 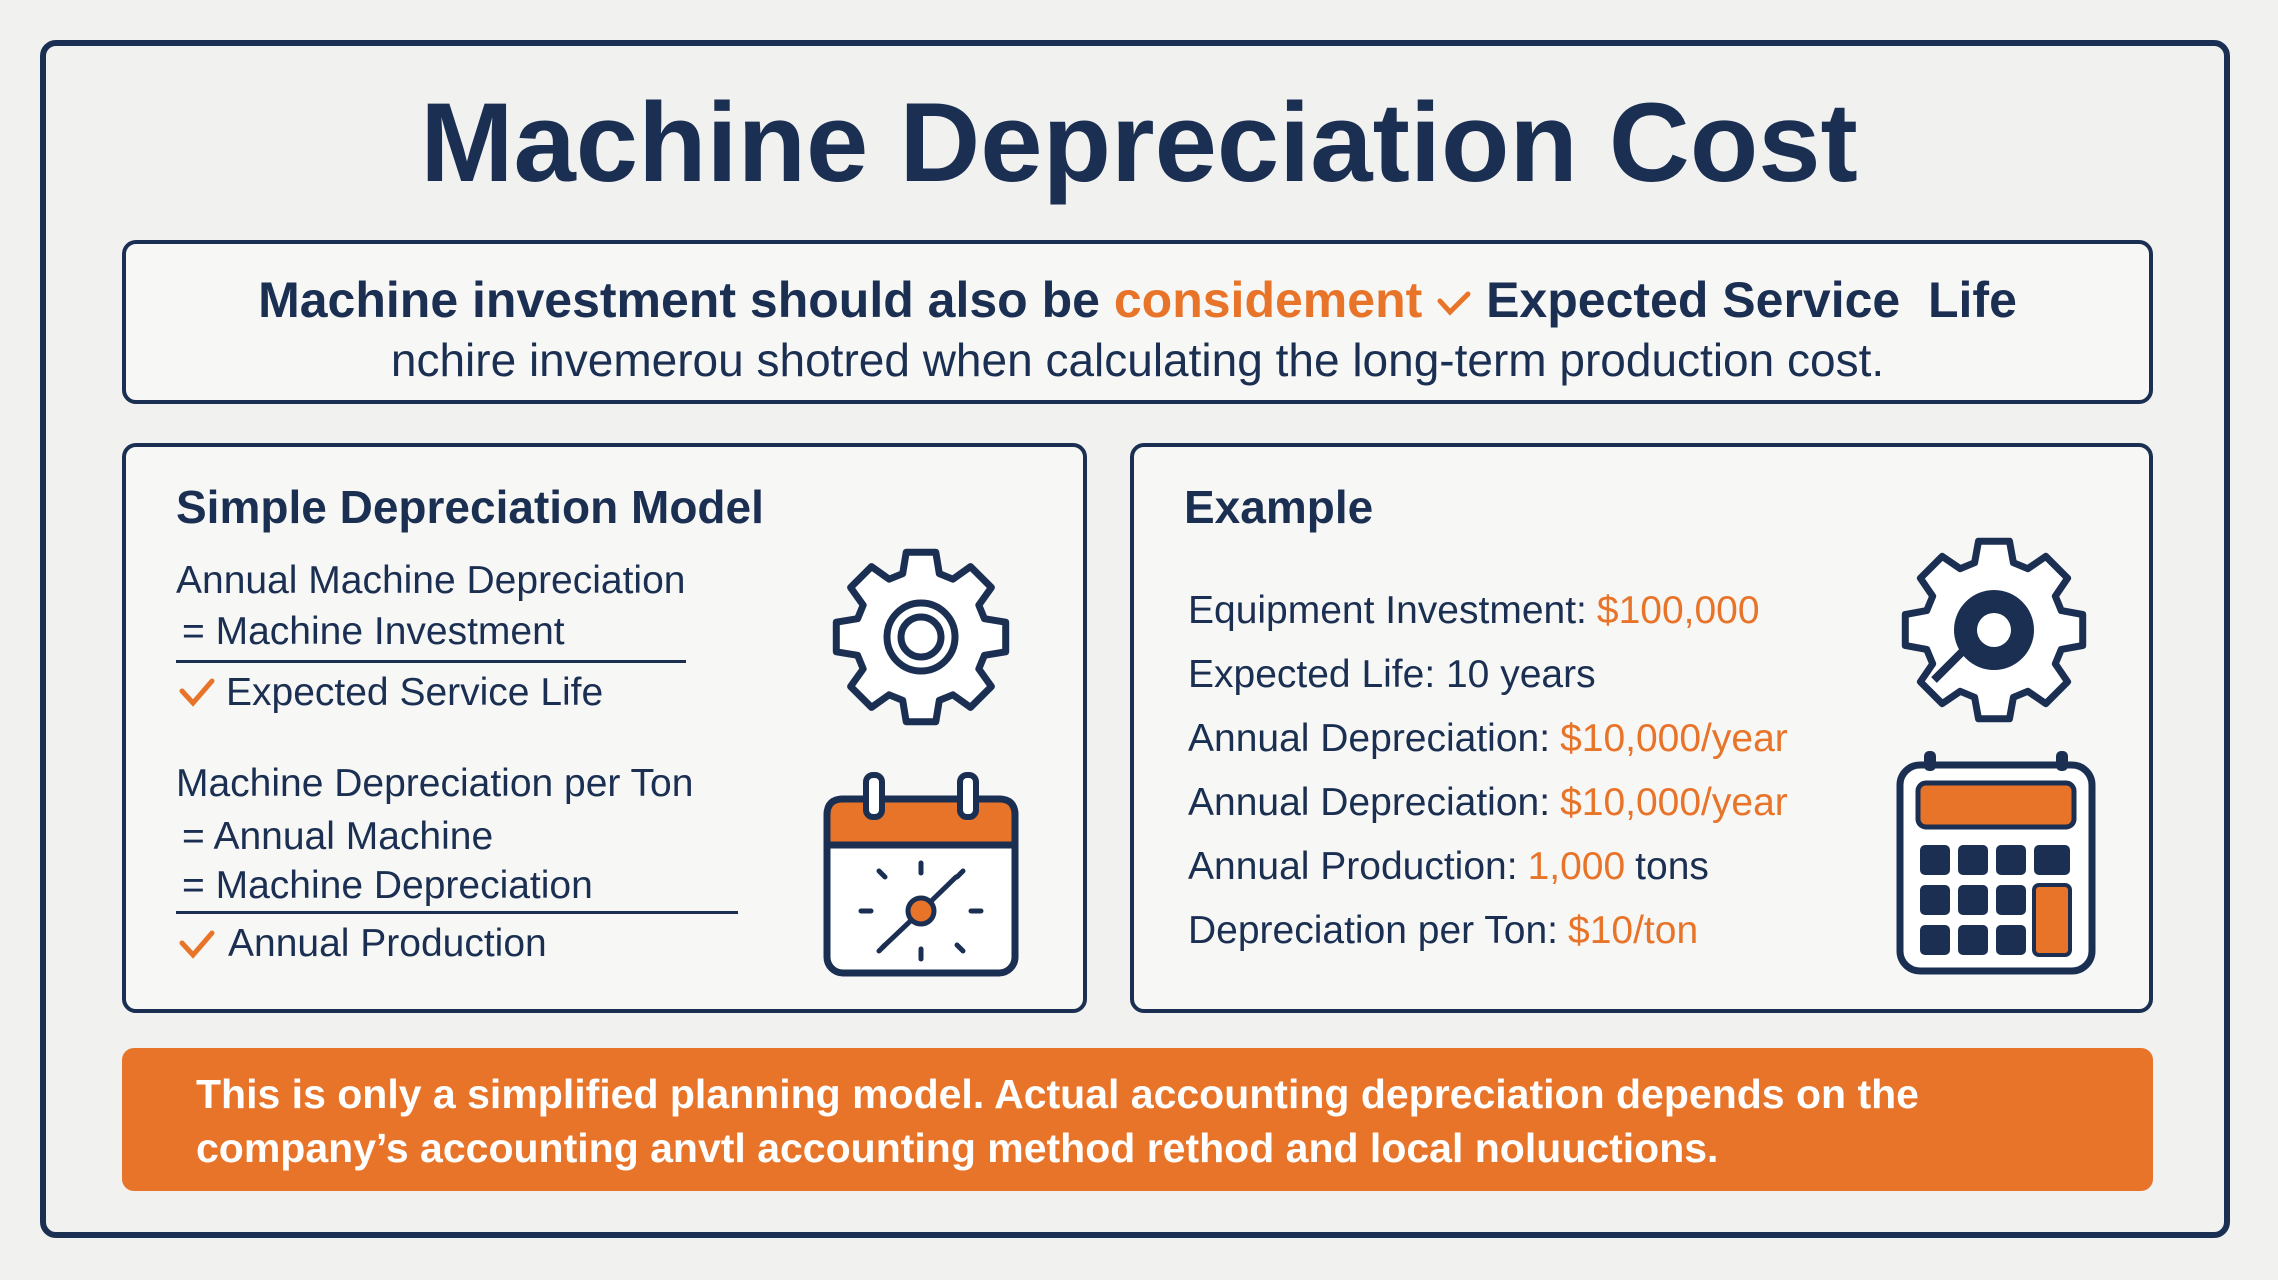 I want to click on example-row: Expected Life: 10 years, so click(x=1392, y=675).